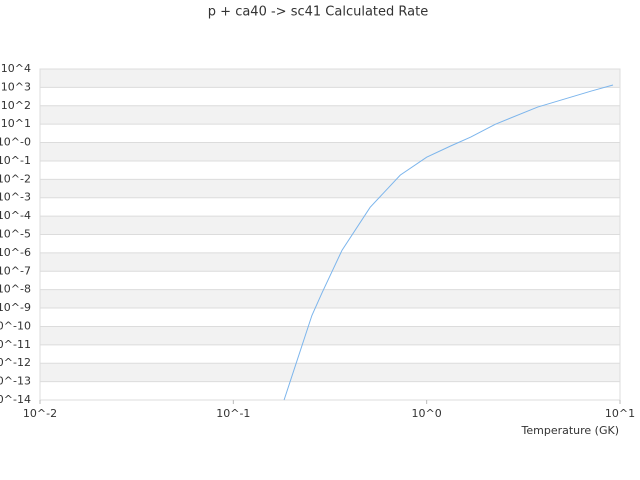 This screenshot has width=640, height=480. What do you see at coordinates (15, 381) in the screenshot?
I see `y-tick-label: 10^-13` at bounding box center [15, 381].